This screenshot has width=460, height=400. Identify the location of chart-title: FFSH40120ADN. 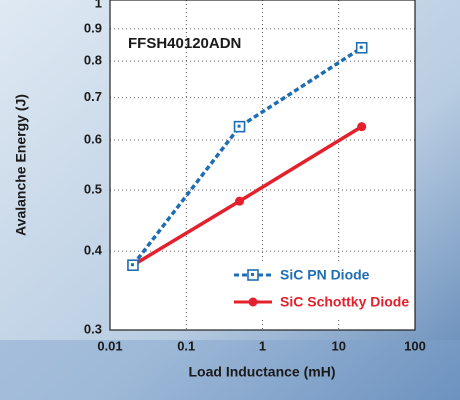
(184, 43).